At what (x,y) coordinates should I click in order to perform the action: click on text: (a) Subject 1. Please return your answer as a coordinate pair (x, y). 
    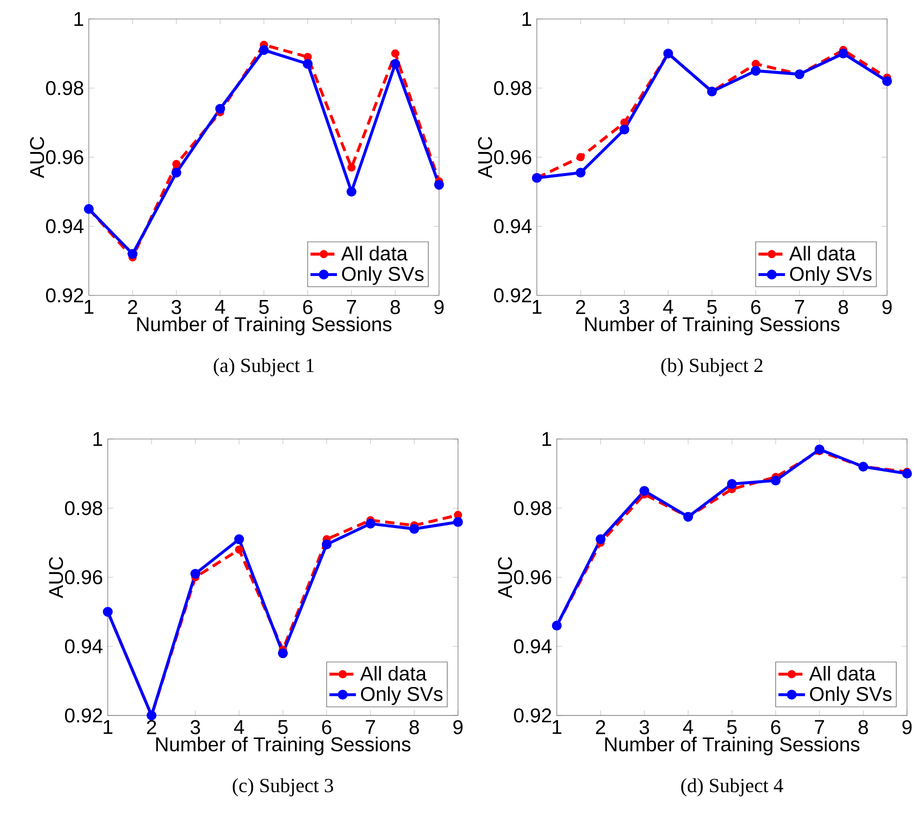
    Looking at the image, I should click on (264, 367).